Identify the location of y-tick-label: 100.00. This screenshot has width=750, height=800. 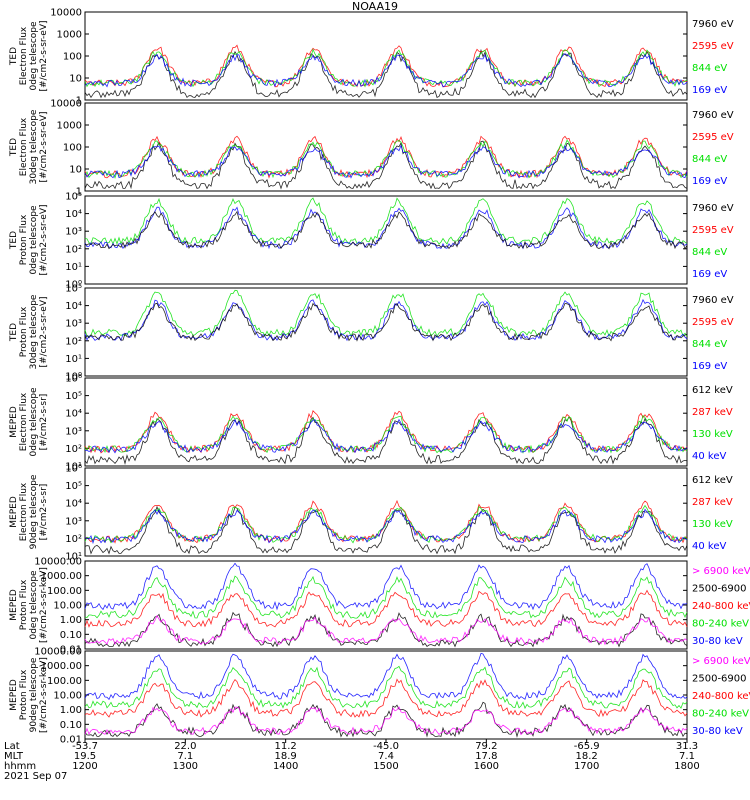
(64, 681).